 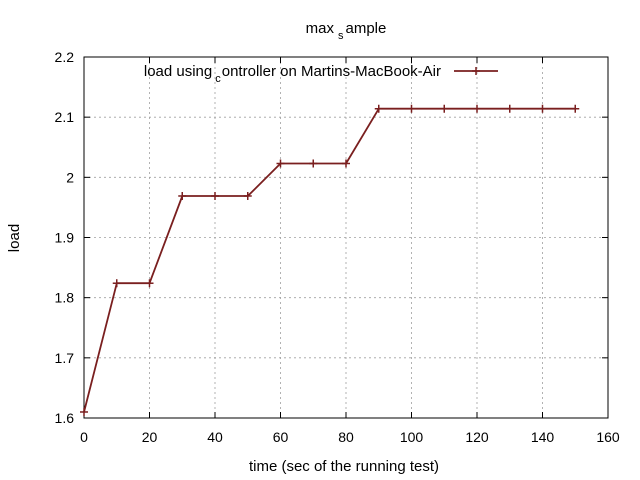 I want to click on x-tick-label: 40, so click(x=215, y=437).